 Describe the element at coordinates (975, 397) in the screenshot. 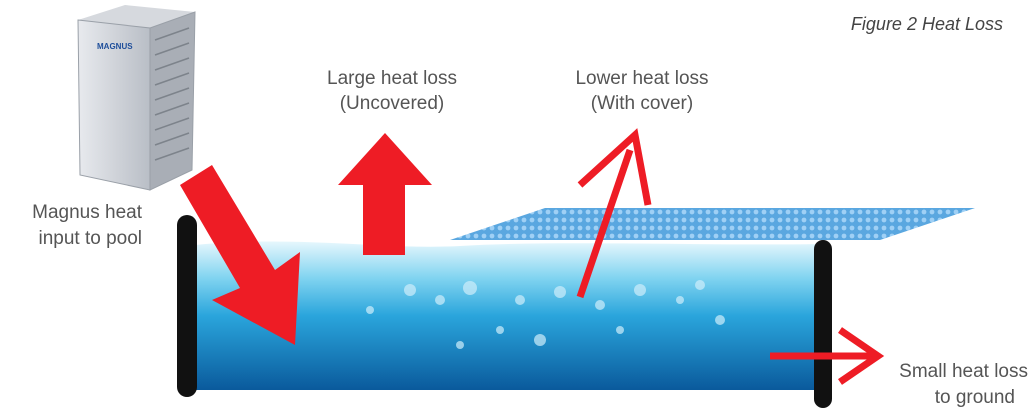

I see `label: to ground` at that location.